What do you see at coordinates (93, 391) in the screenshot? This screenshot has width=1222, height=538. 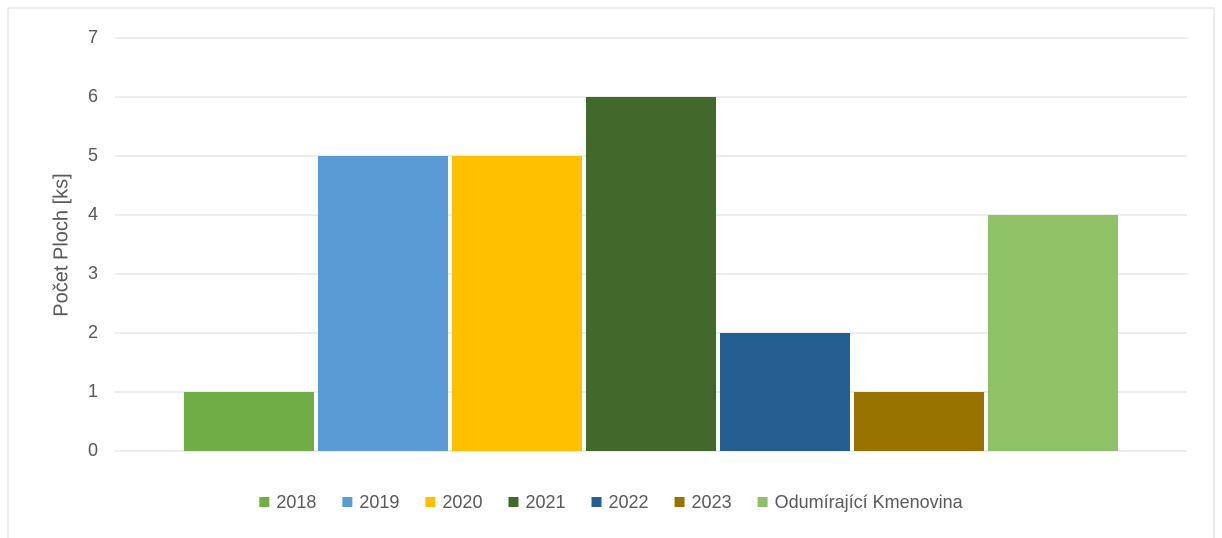 I see `y-tick-label: 1` at bounding box center [93, 391].